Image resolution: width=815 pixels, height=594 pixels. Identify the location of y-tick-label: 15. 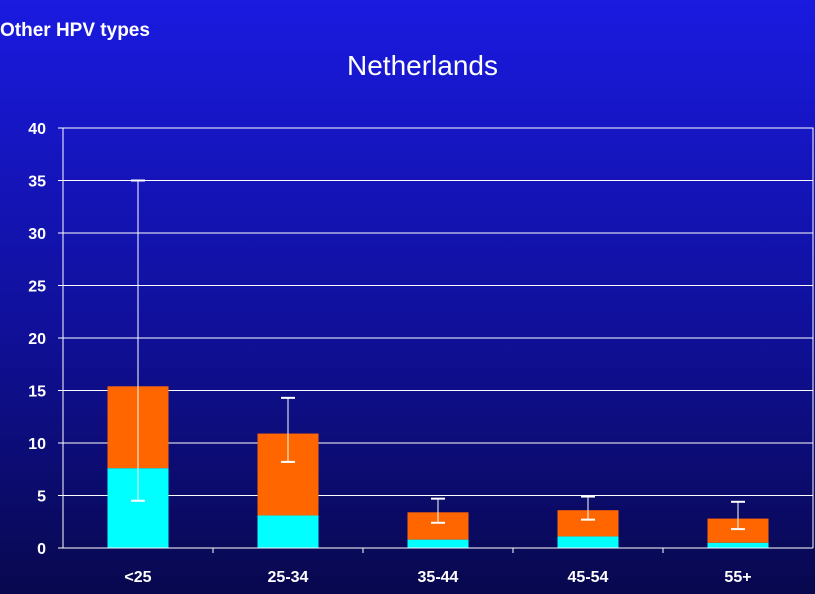
(37, 392).